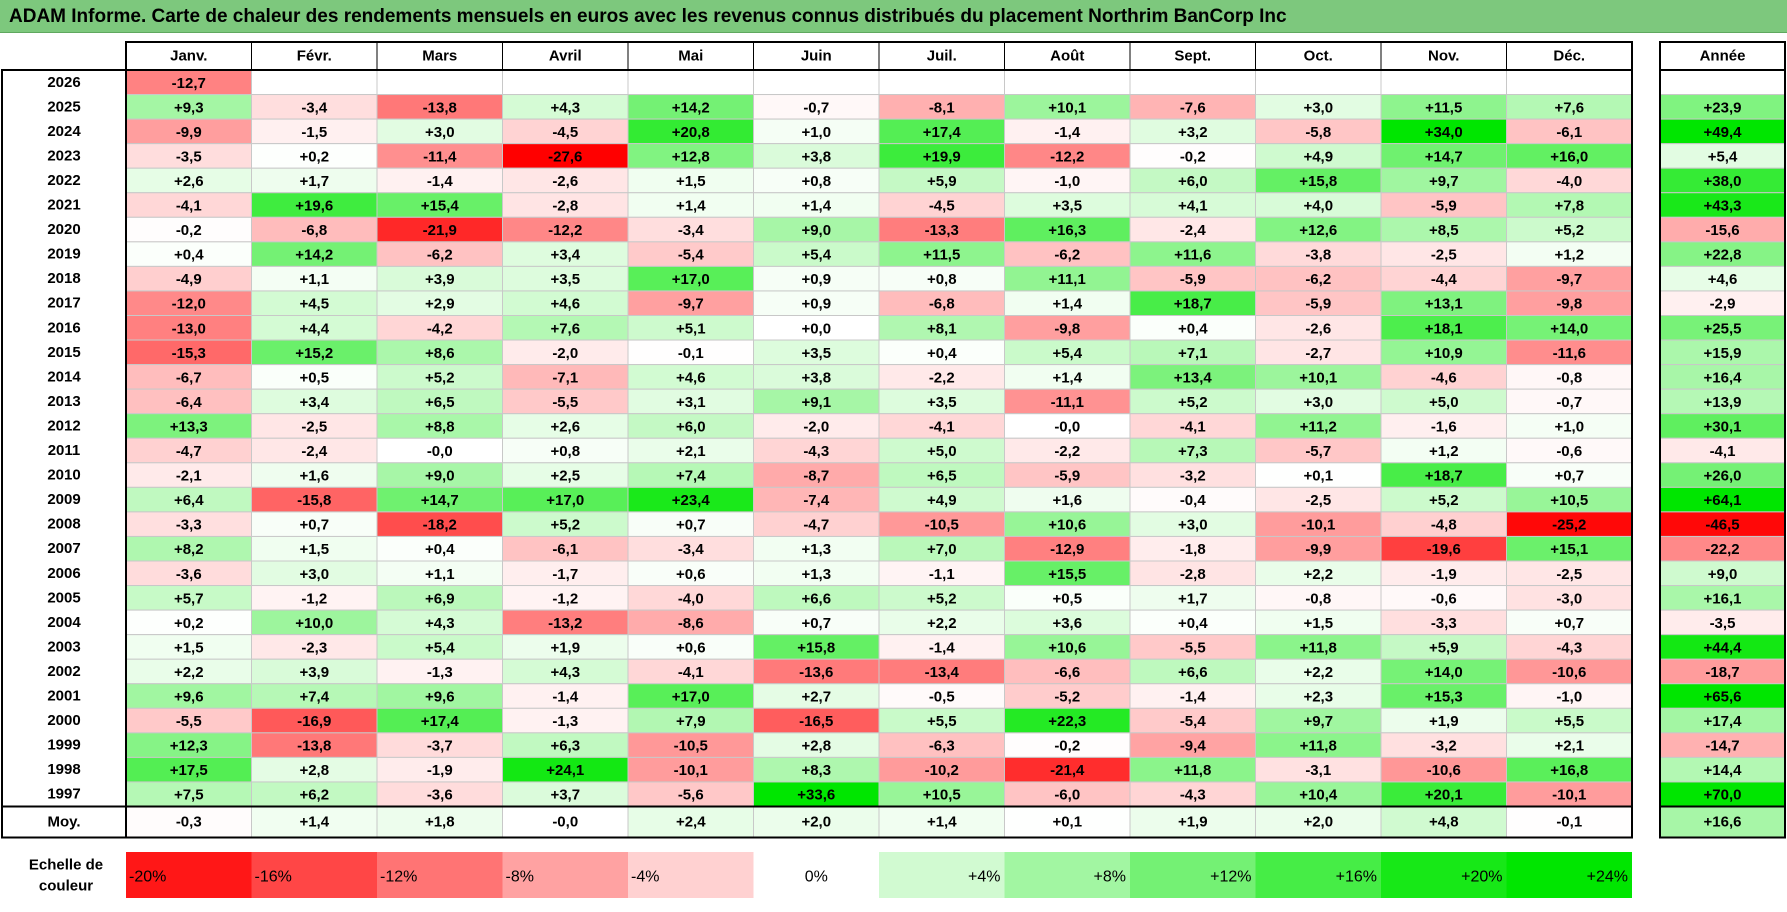 Image resolution: width=1787 pixels, height=912 pixels. Describe the element at coordinates (440, 353) in the screenshot. I see `cell-value: +8,6` at that location.